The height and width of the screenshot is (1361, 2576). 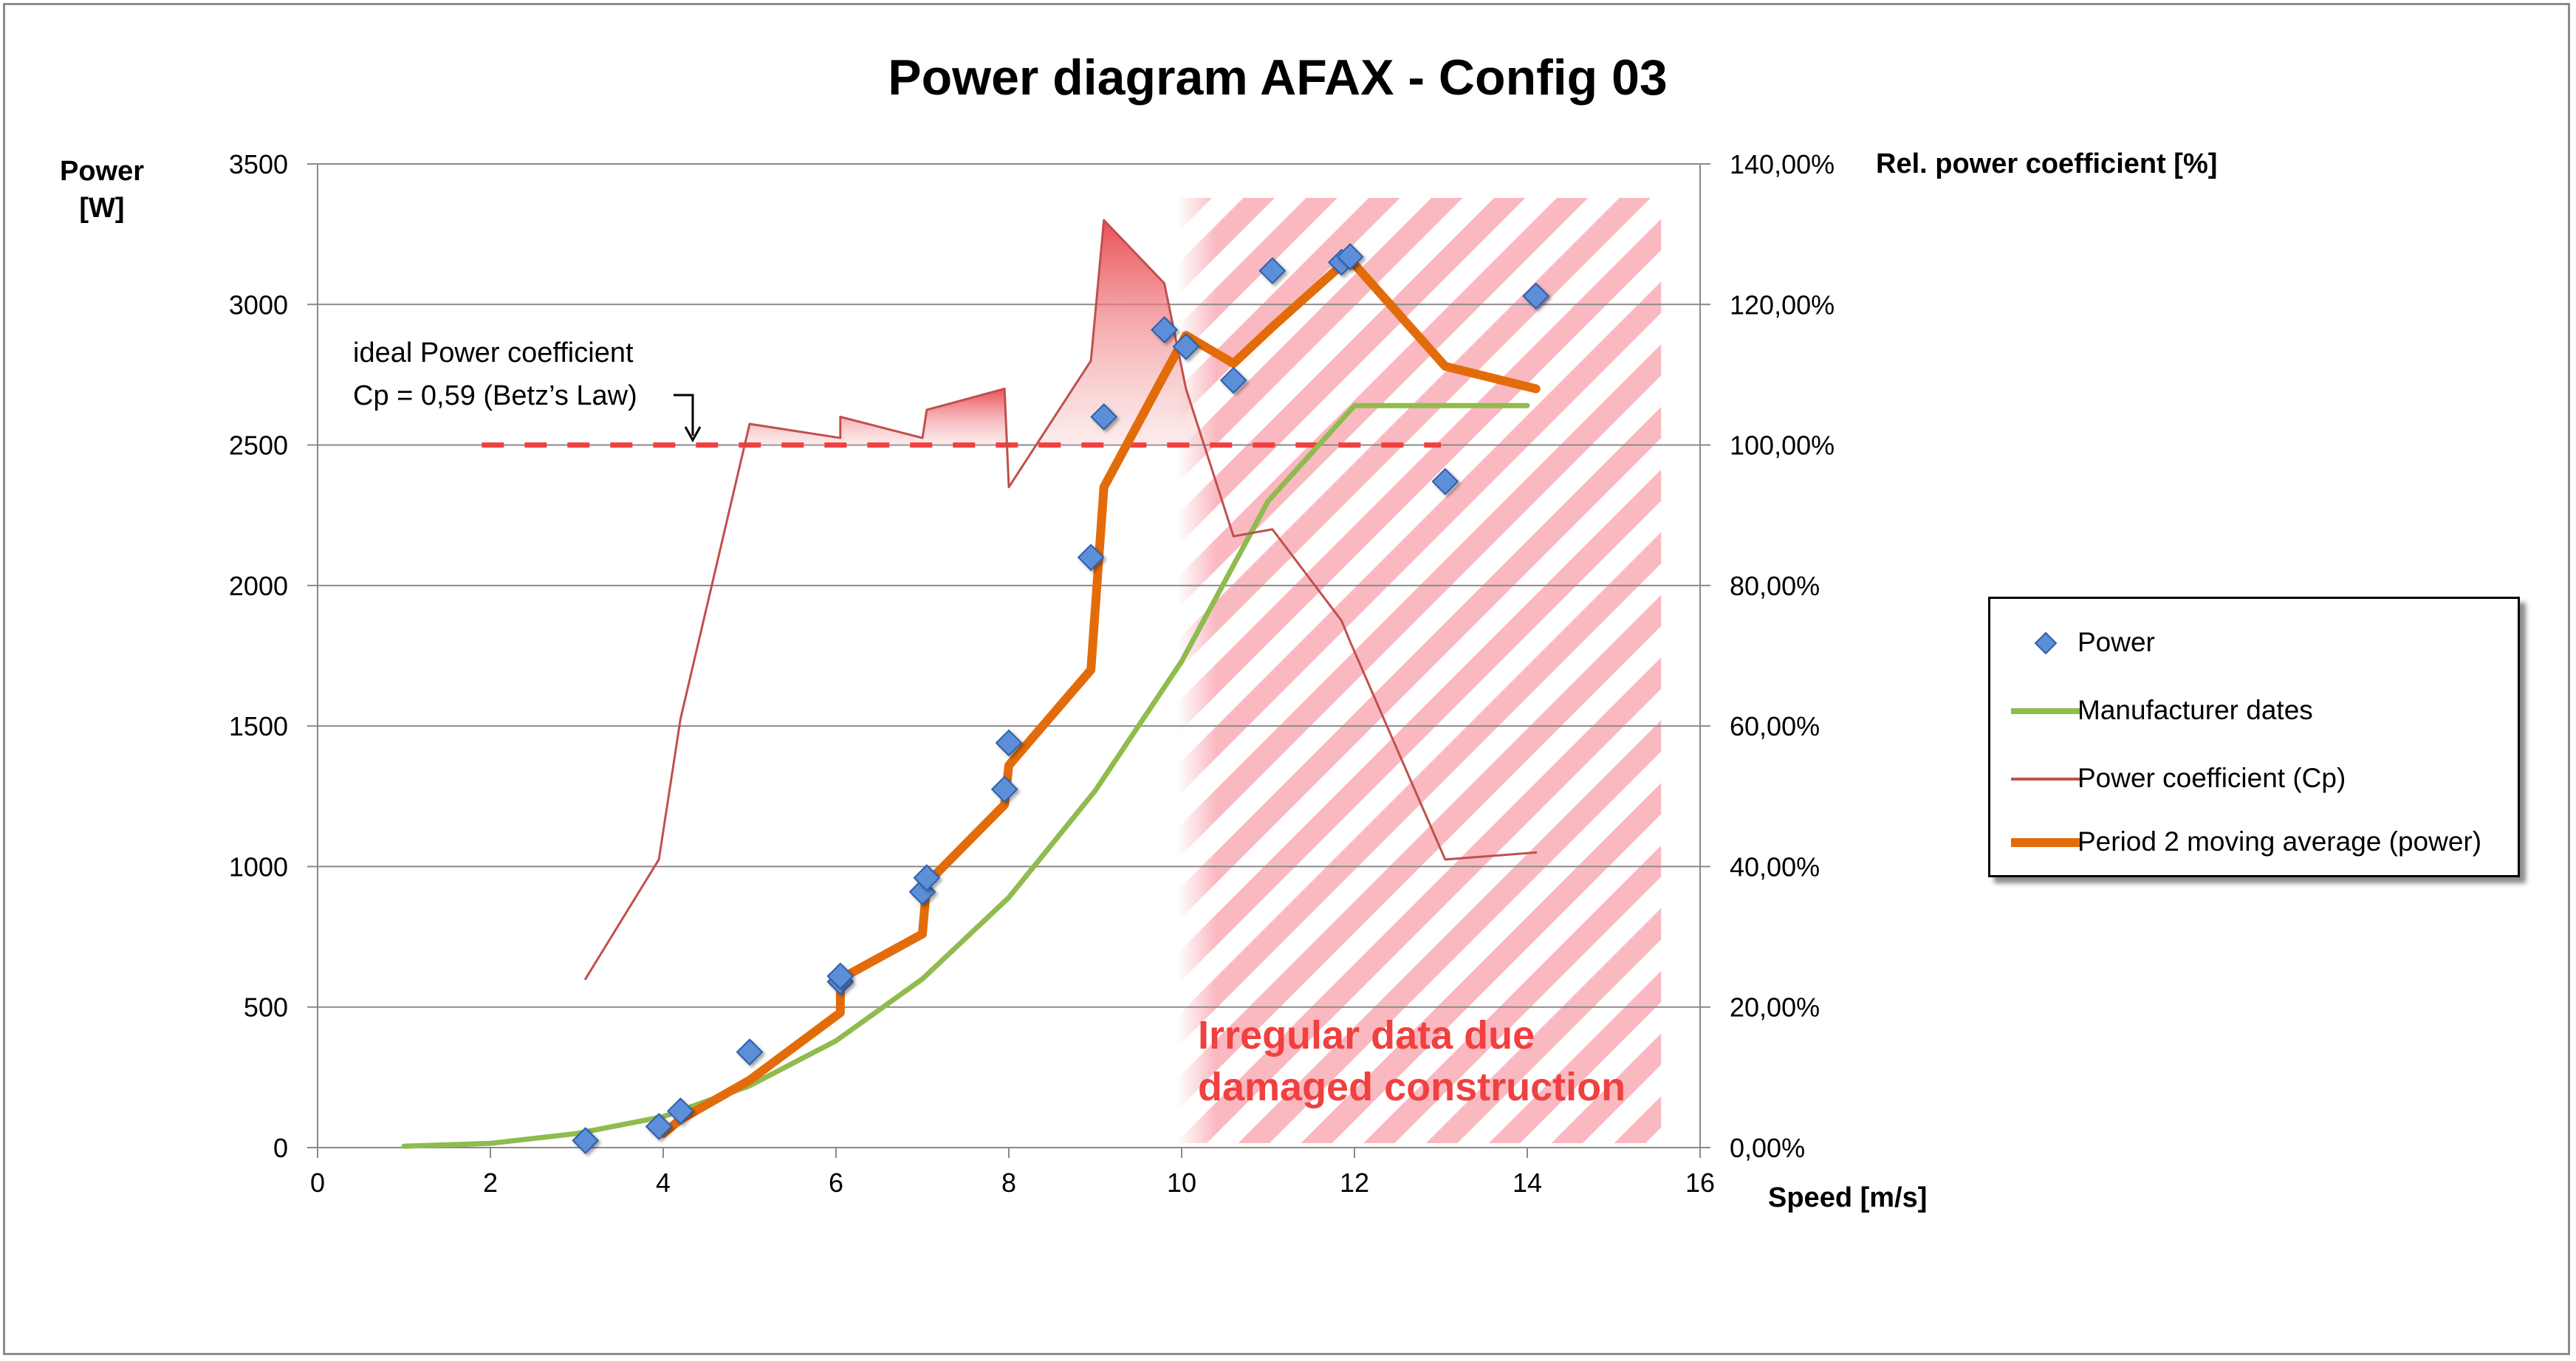 I want to click on y-left-tick-label-1: 500, so click(x=266, y=1008).